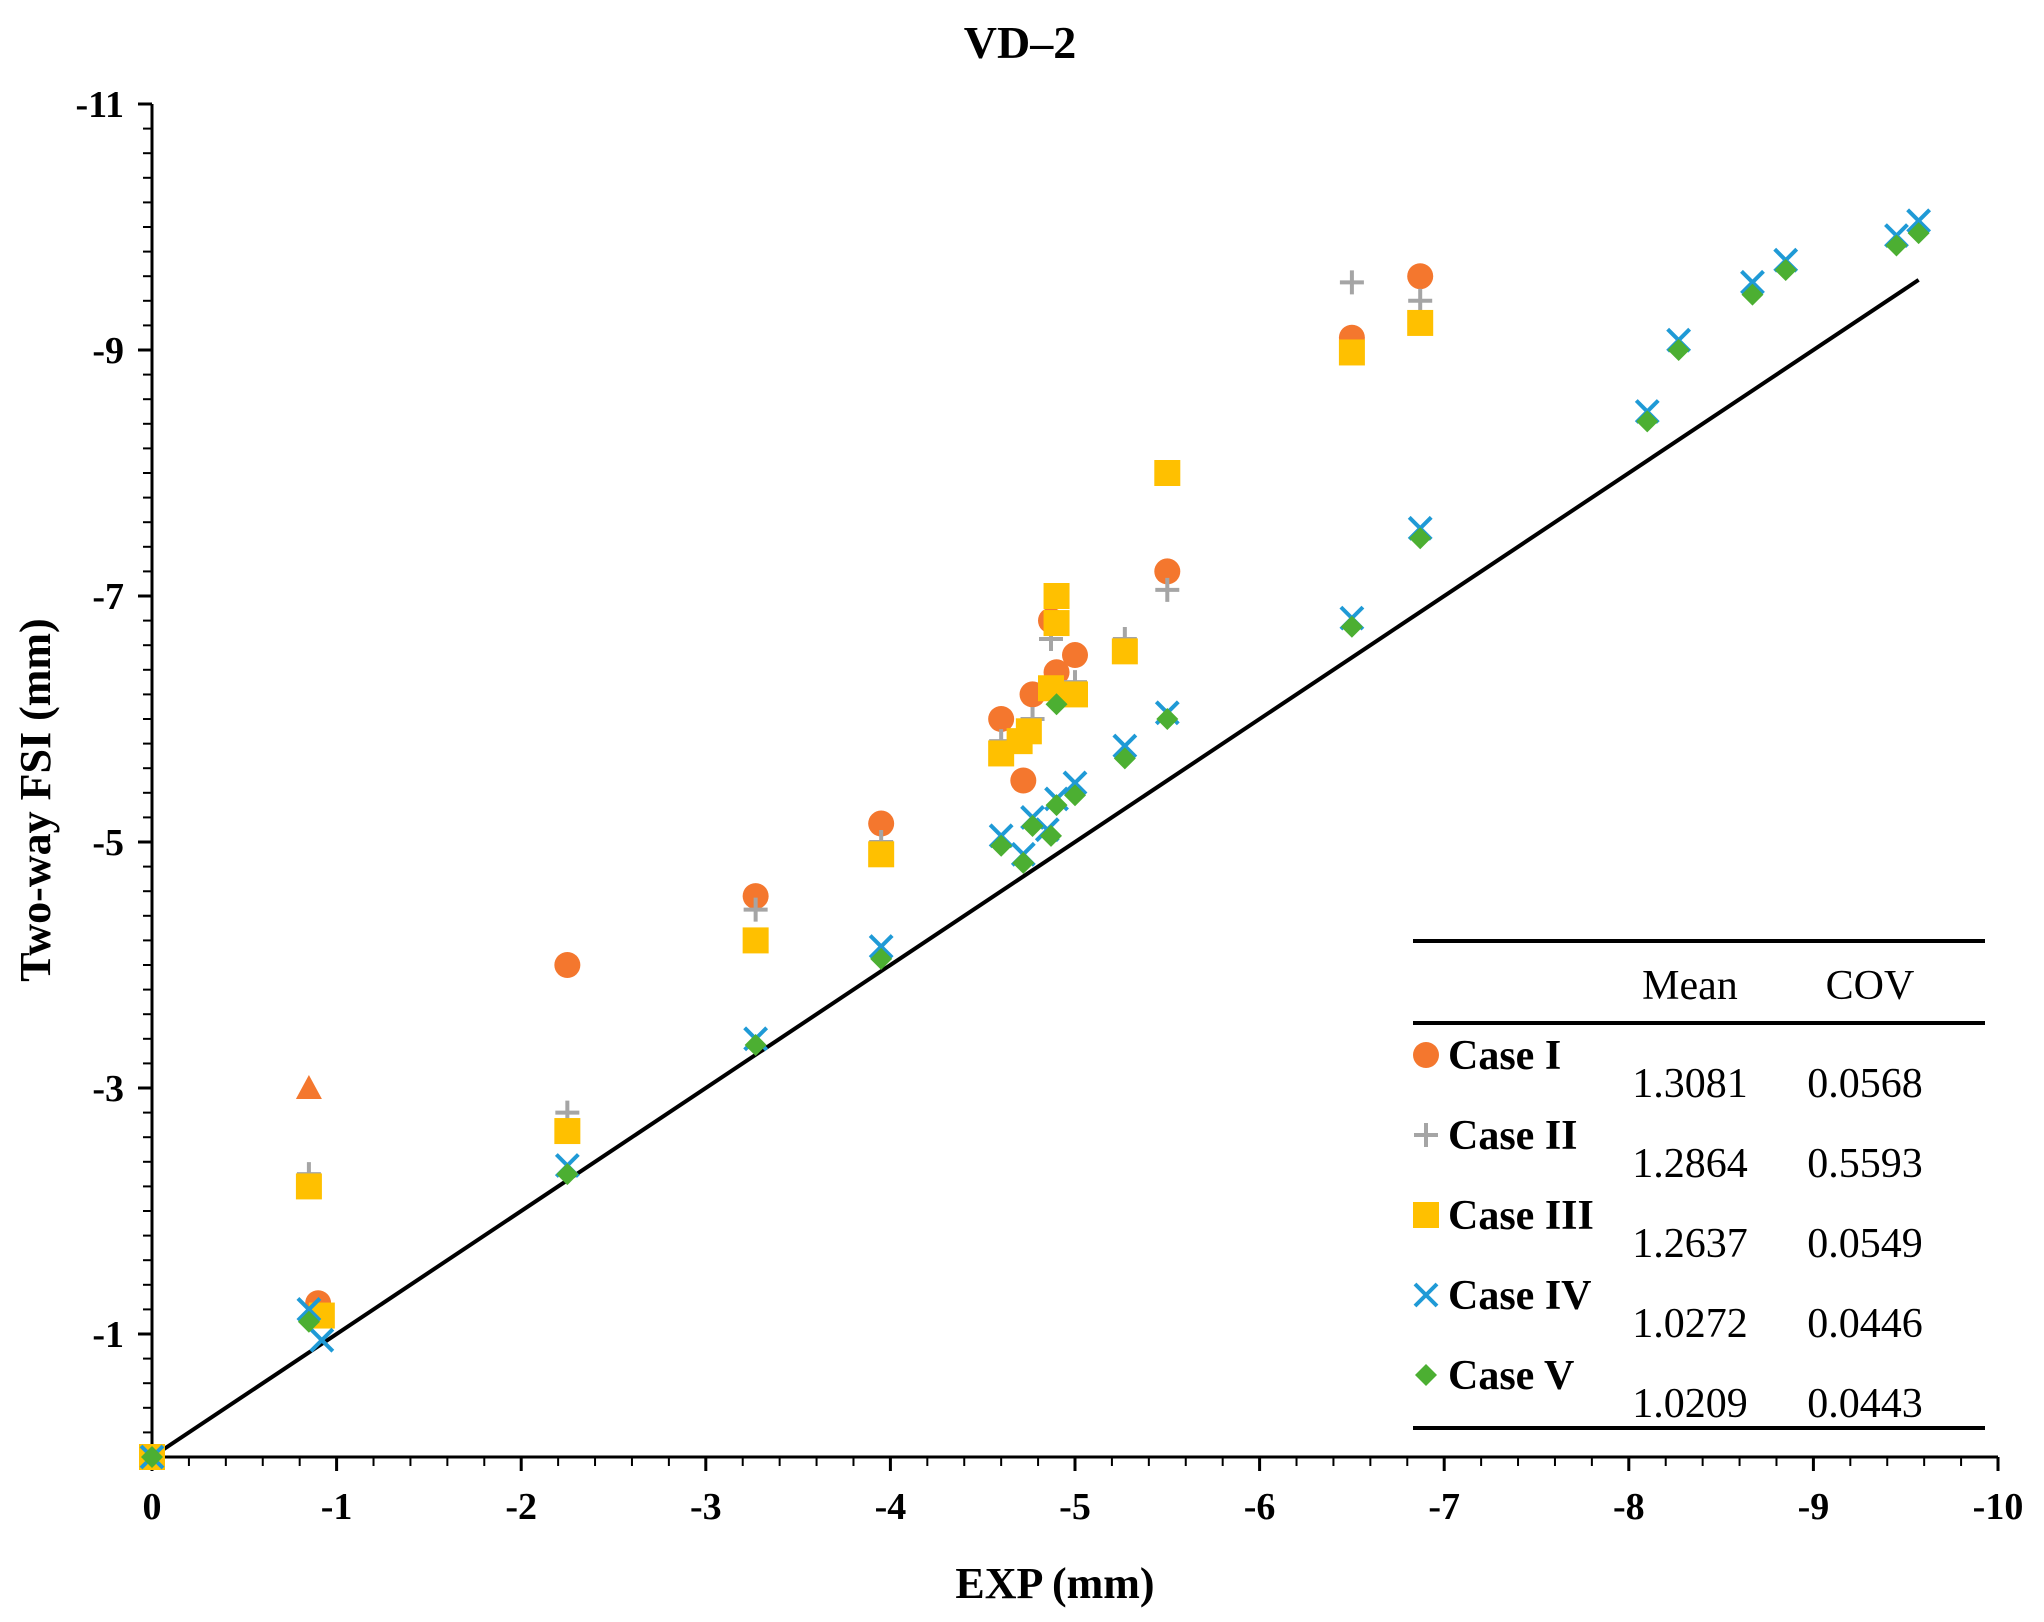 This screenshot has height=1622, width=2044. I want to click on table-row: Case III 1.2637 0.0549, so click(1668, 1230).